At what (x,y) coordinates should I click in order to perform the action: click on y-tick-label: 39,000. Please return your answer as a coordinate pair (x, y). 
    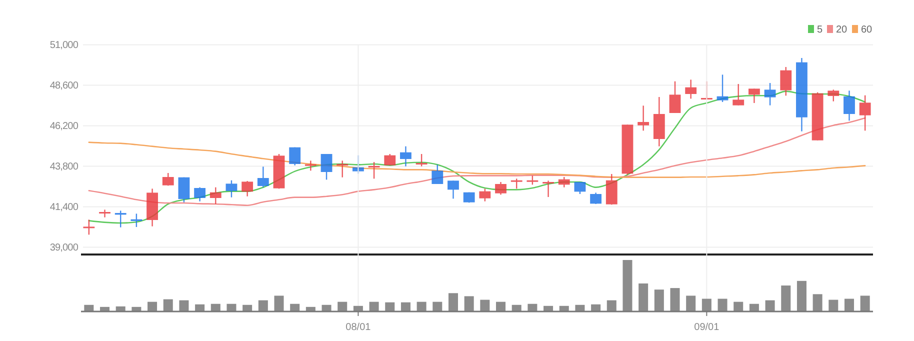
    Looking at the image, I should click on (64, 248).